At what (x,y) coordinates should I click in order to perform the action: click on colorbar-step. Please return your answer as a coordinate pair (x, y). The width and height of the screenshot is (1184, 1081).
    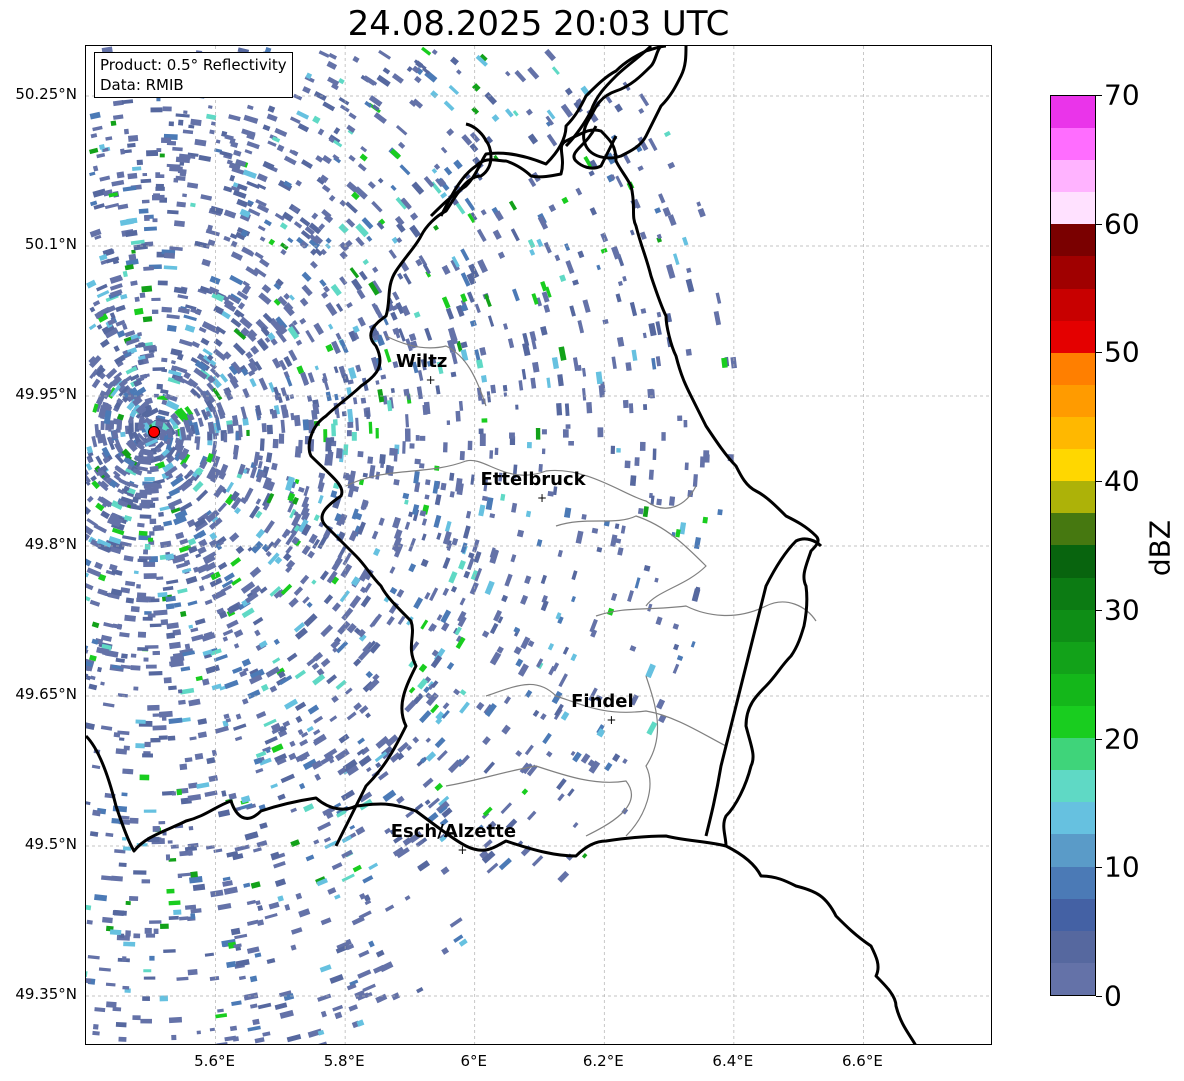
    Looking at the image, I should click on (1073, 368).